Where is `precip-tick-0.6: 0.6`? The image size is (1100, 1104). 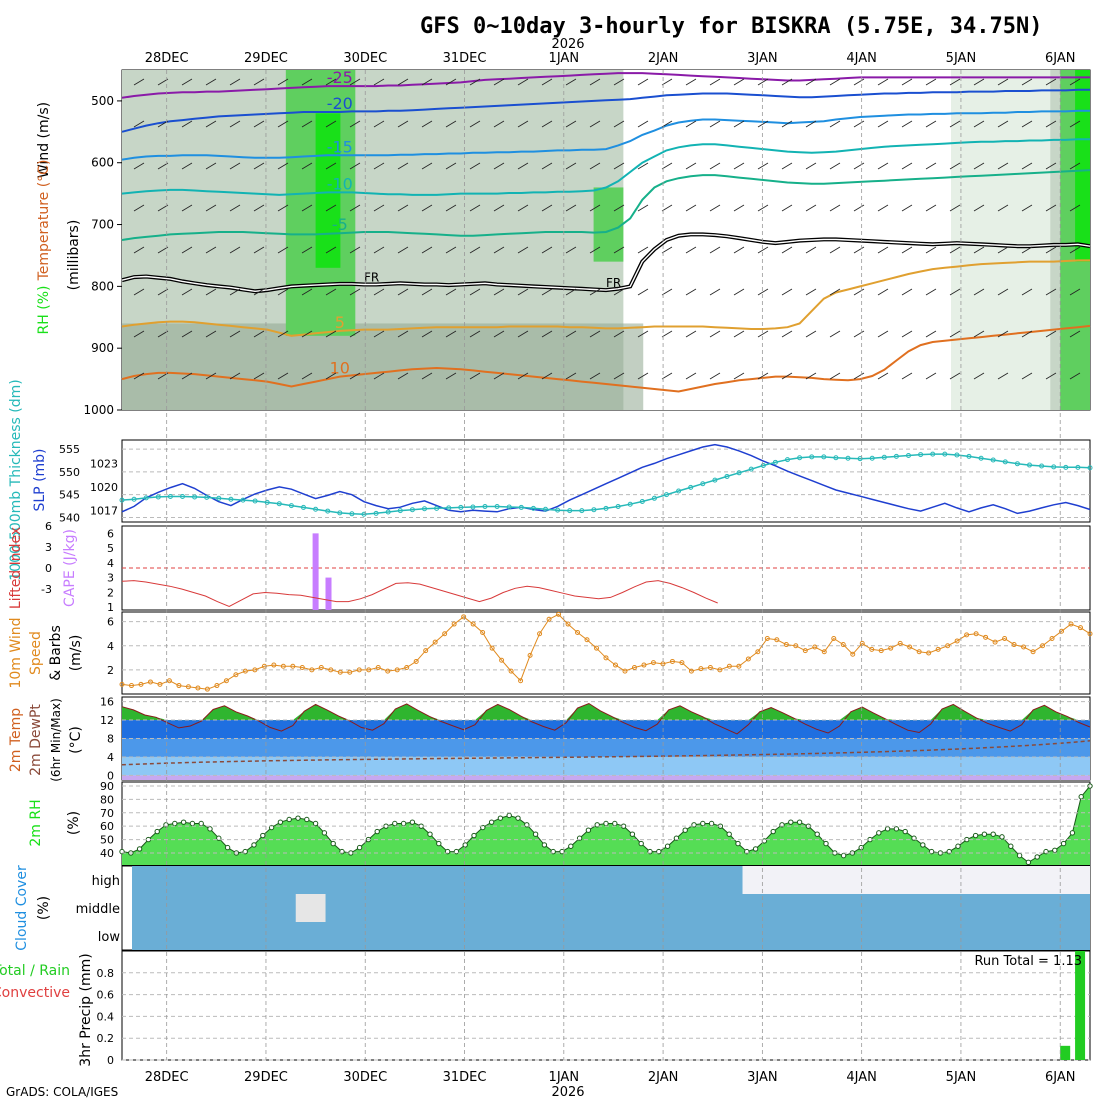
precip-tick-0.6: 0.6 is located at coordinates (106, 995).